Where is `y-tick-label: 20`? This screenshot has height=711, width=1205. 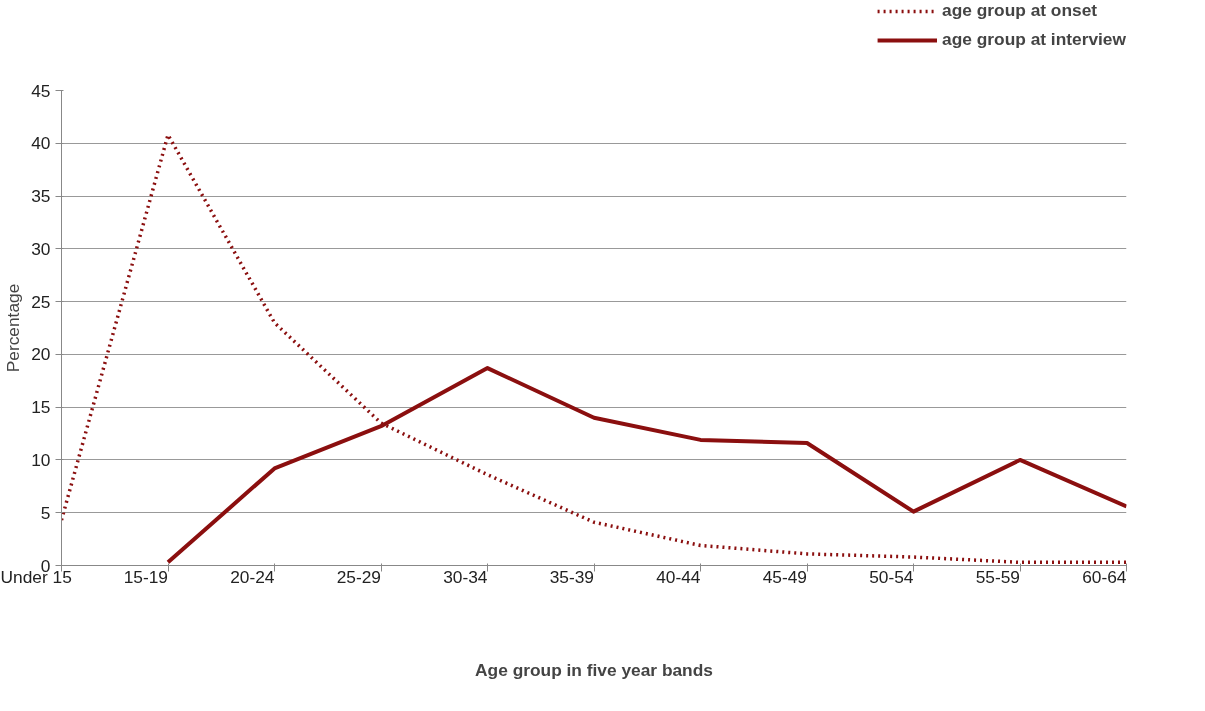 y-tick-label: 20 is located at coordinates (41, 354).